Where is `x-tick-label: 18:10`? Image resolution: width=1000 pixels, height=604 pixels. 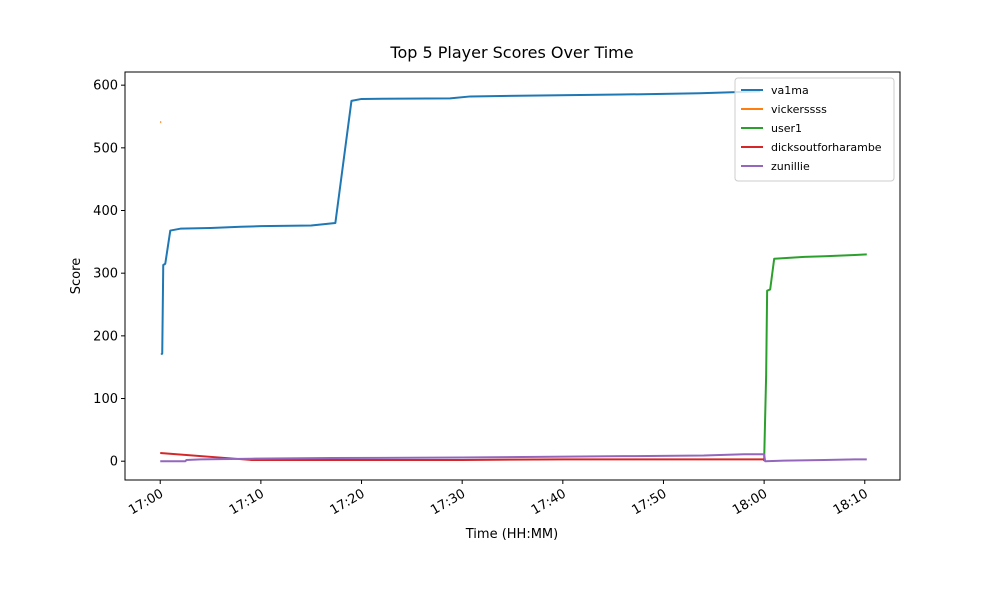 x-tick-label: 18:10 is located at coordinates (851, 502).